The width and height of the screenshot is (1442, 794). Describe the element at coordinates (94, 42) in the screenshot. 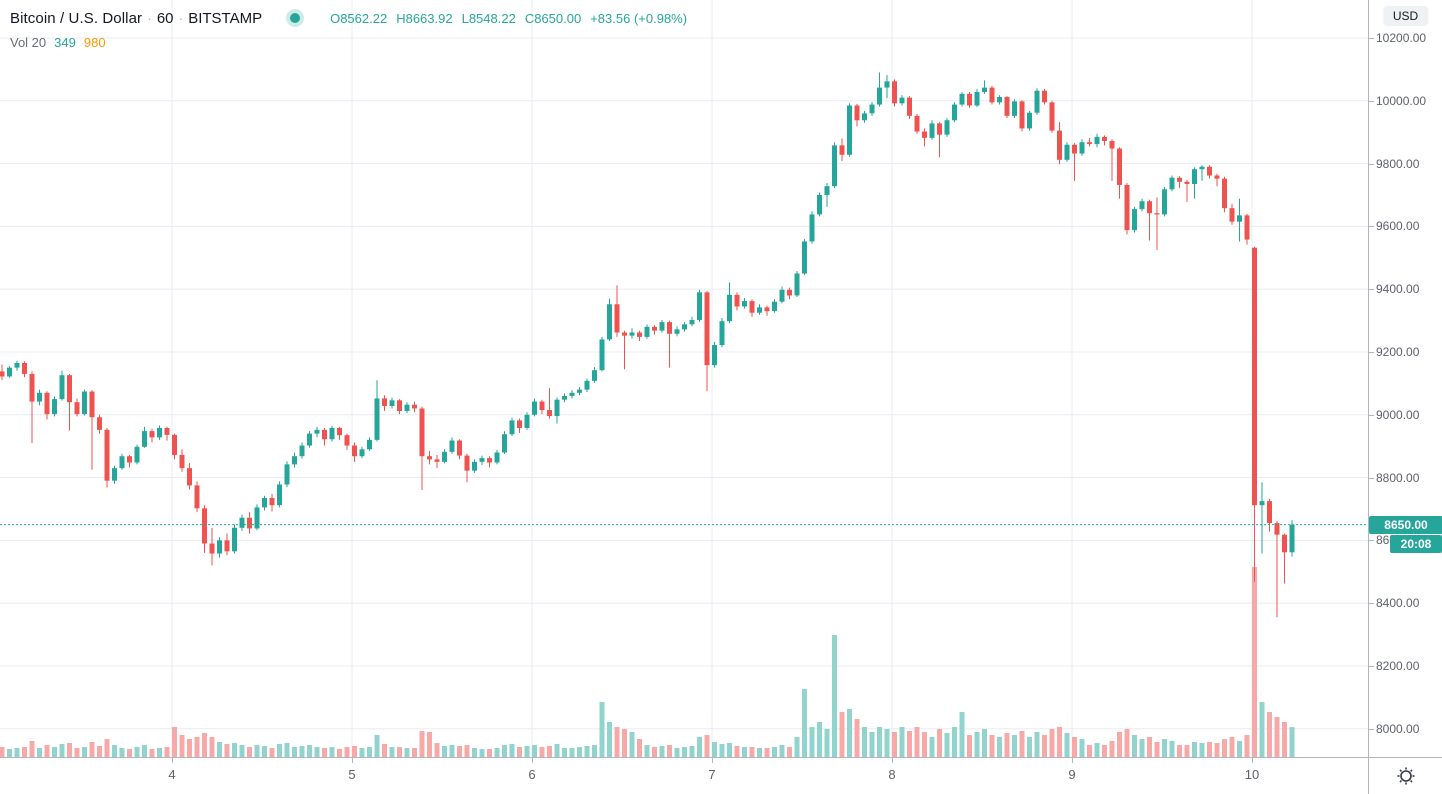

I see `volume-ma-value: 980` at that location.